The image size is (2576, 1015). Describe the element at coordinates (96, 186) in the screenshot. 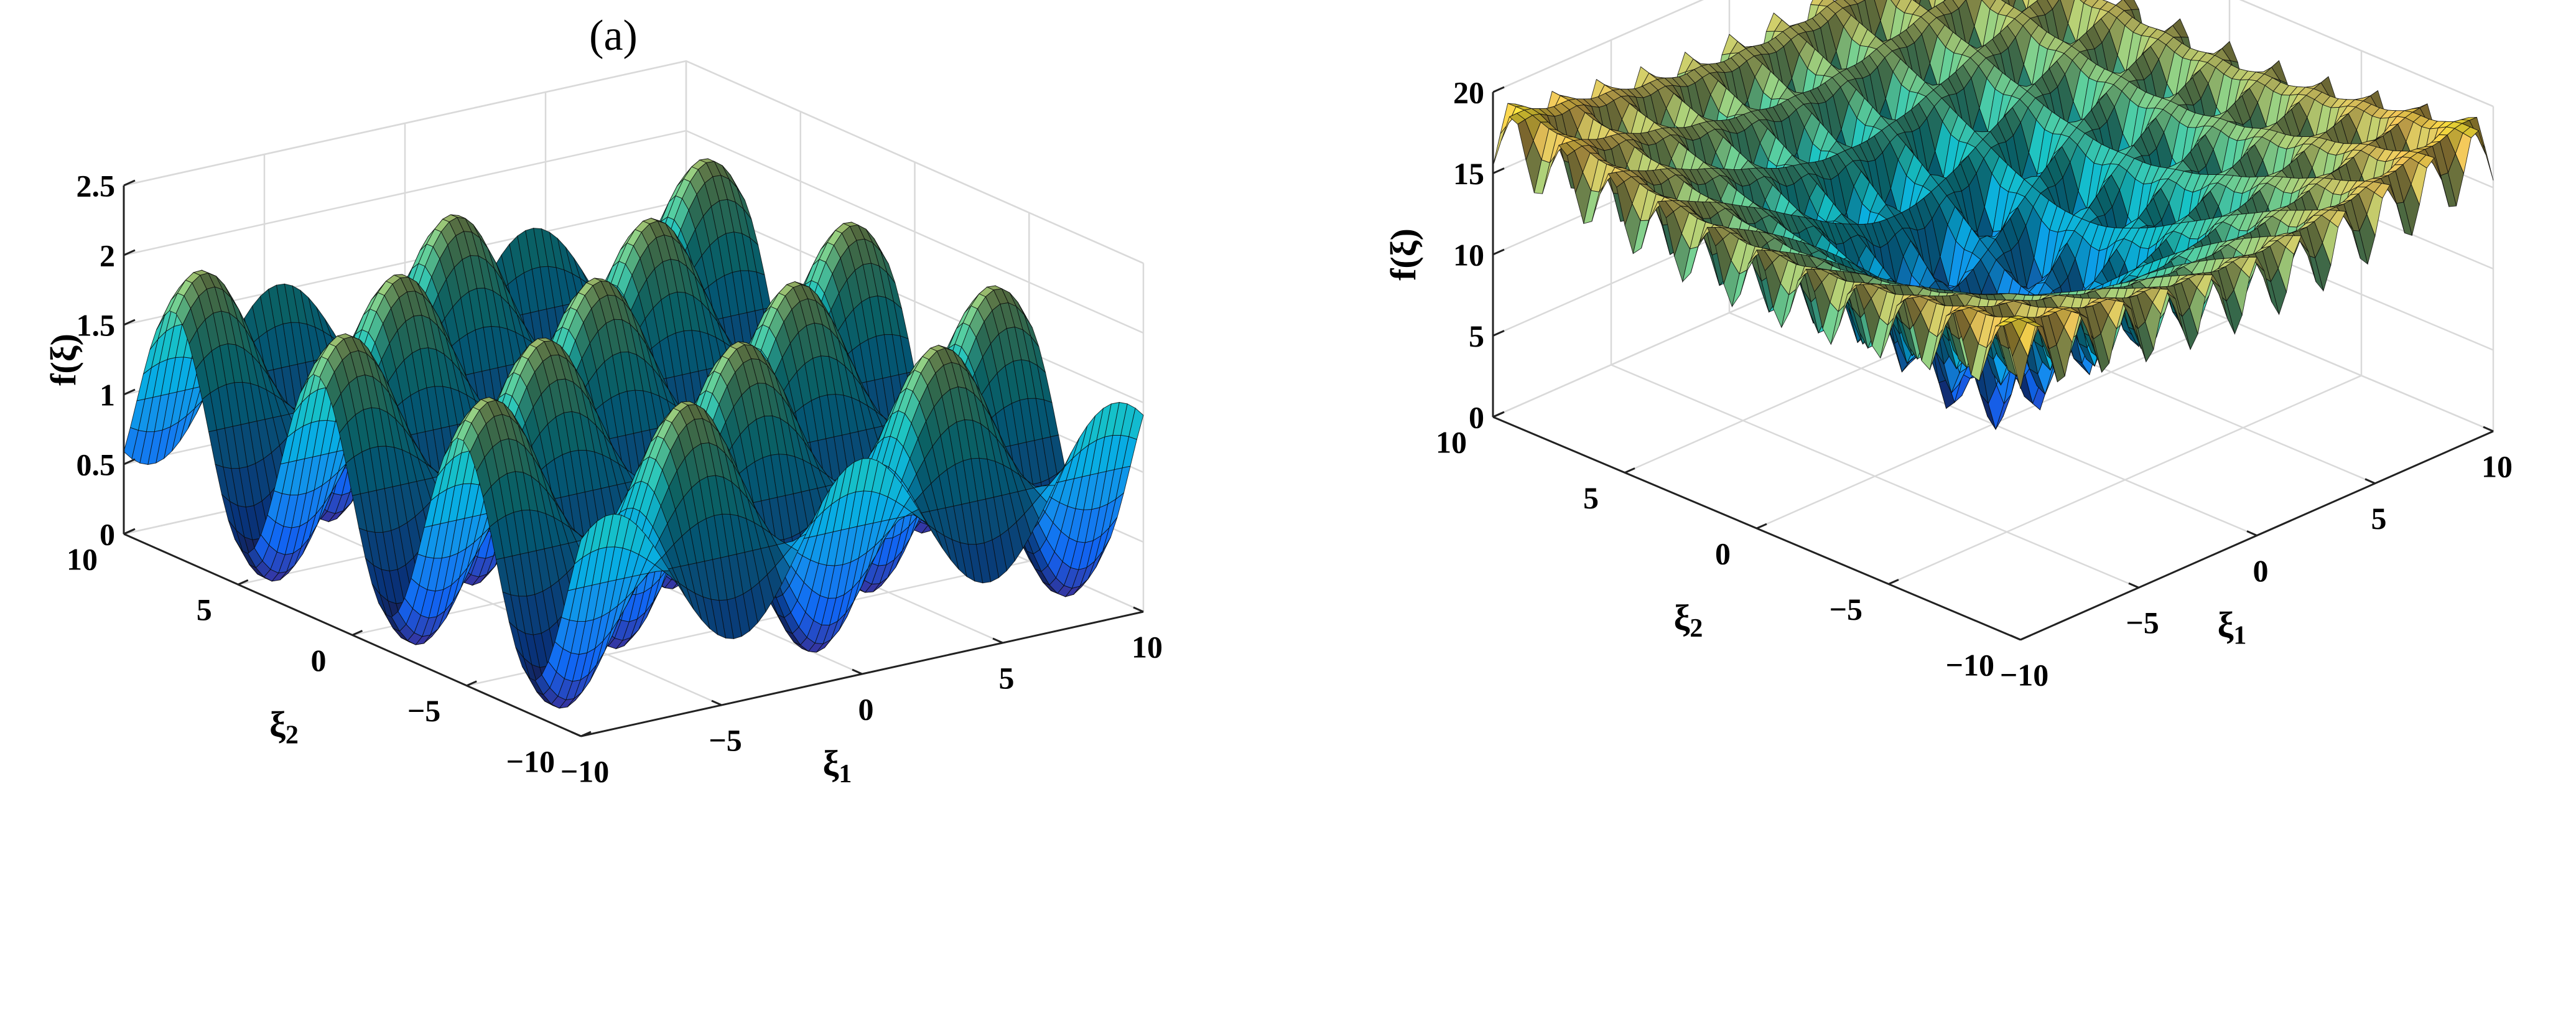

I see `z-tick-label: 2.5` at that location.